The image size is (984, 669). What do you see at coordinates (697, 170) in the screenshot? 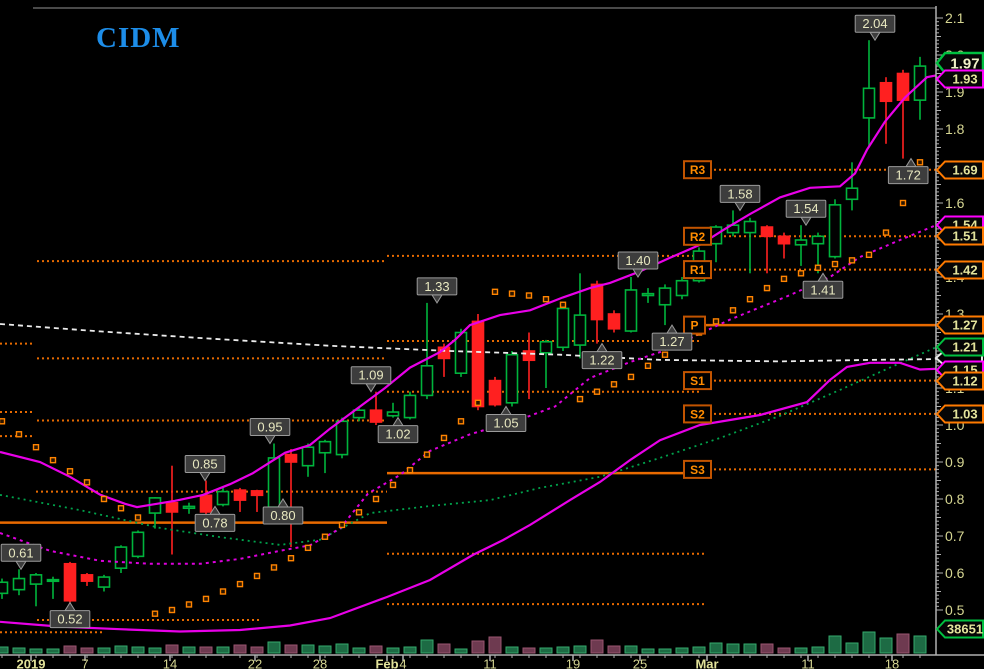
I see `pivot-label-r3: R3` at bounding box center [697, 170].